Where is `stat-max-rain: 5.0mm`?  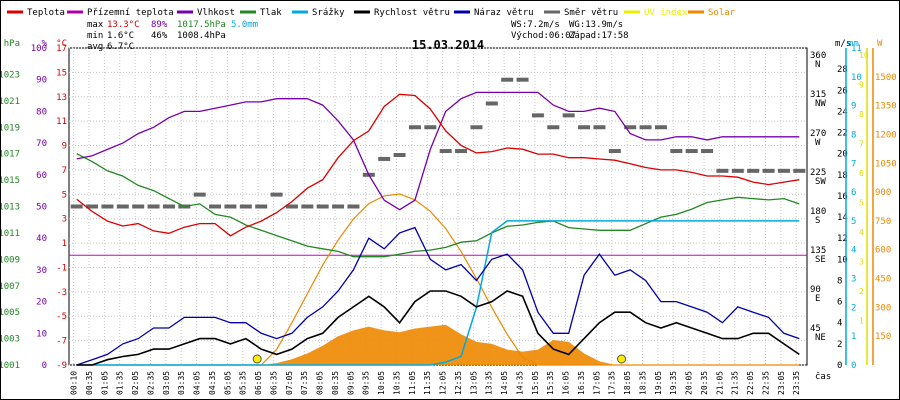
stat-max-rain: 5.0mm is located at coordinates (244, 25).